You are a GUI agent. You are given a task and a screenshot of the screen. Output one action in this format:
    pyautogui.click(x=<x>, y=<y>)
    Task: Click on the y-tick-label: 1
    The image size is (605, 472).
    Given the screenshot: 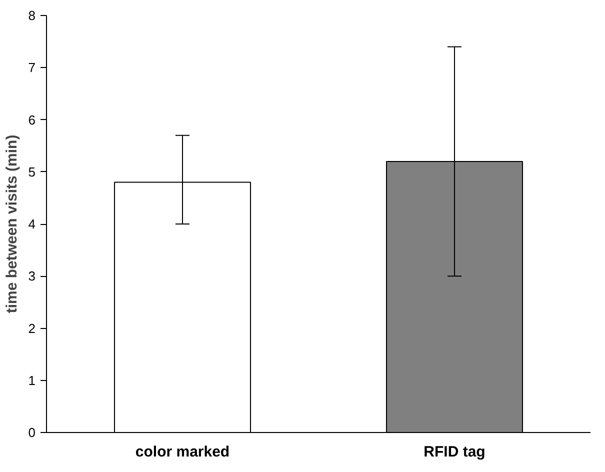 What is the action you would take?
    pyautogui.click(x=32, y=380)
    